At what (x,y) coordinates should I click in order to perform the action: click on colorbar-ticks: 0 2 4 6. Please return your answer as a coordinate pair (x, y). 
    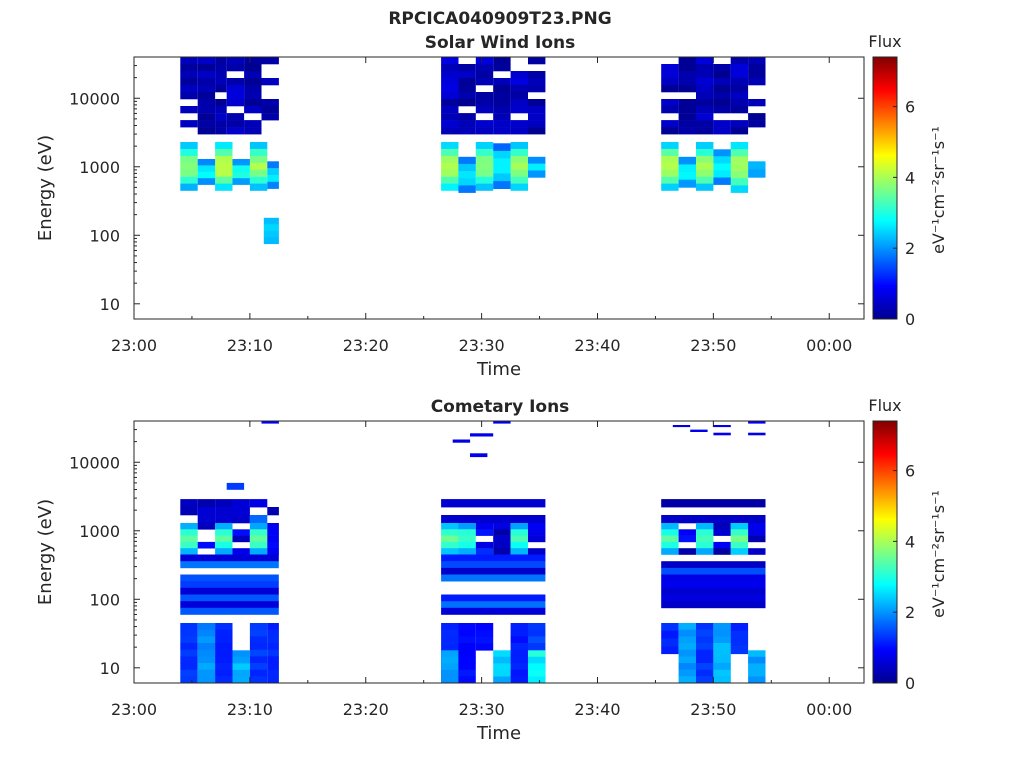
    Looking at the image, I should click on (904, 213).